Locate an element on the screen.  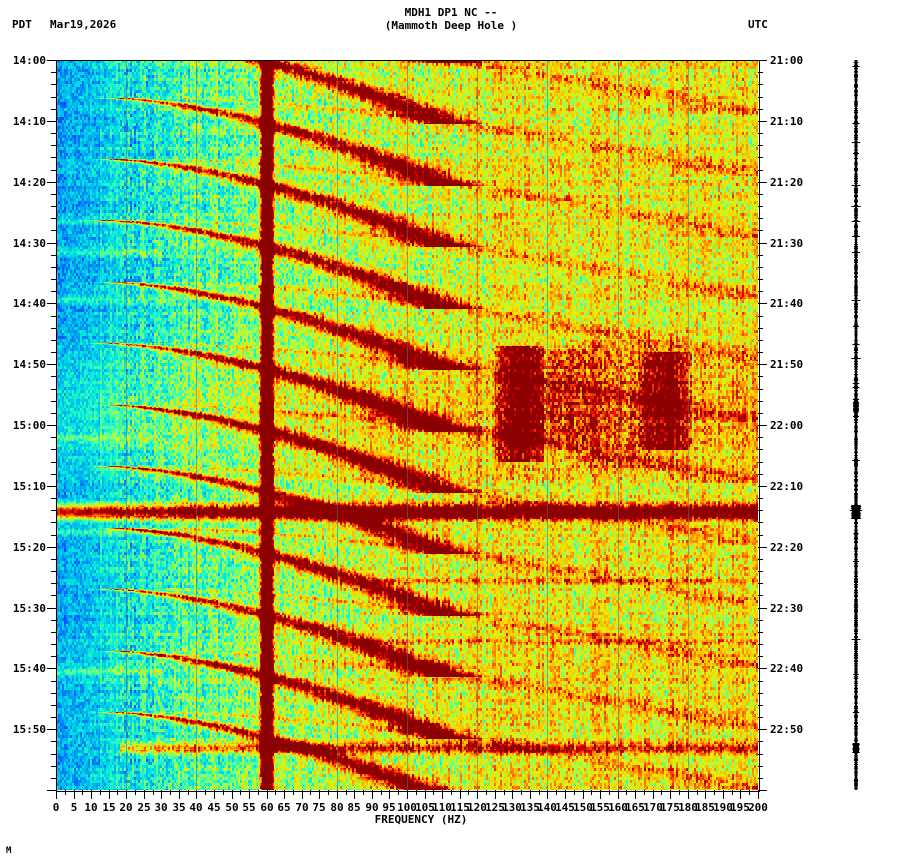
corner-artifact-mark: M is located at coordinates (9, 851).